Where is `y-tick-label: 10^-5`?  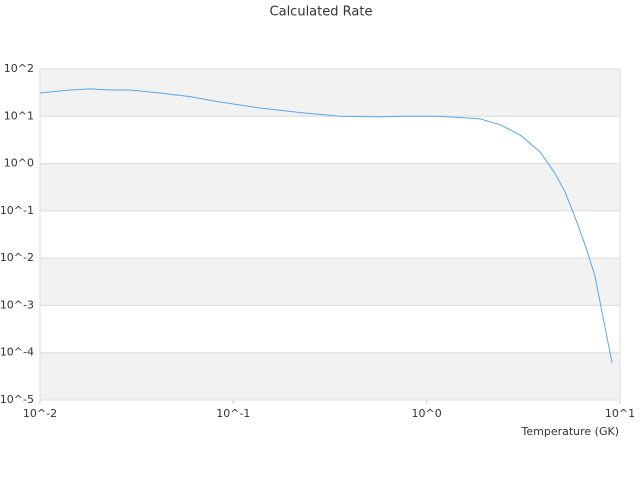 y-tick-label: 10^-5 is located at coordinates (17, 399).